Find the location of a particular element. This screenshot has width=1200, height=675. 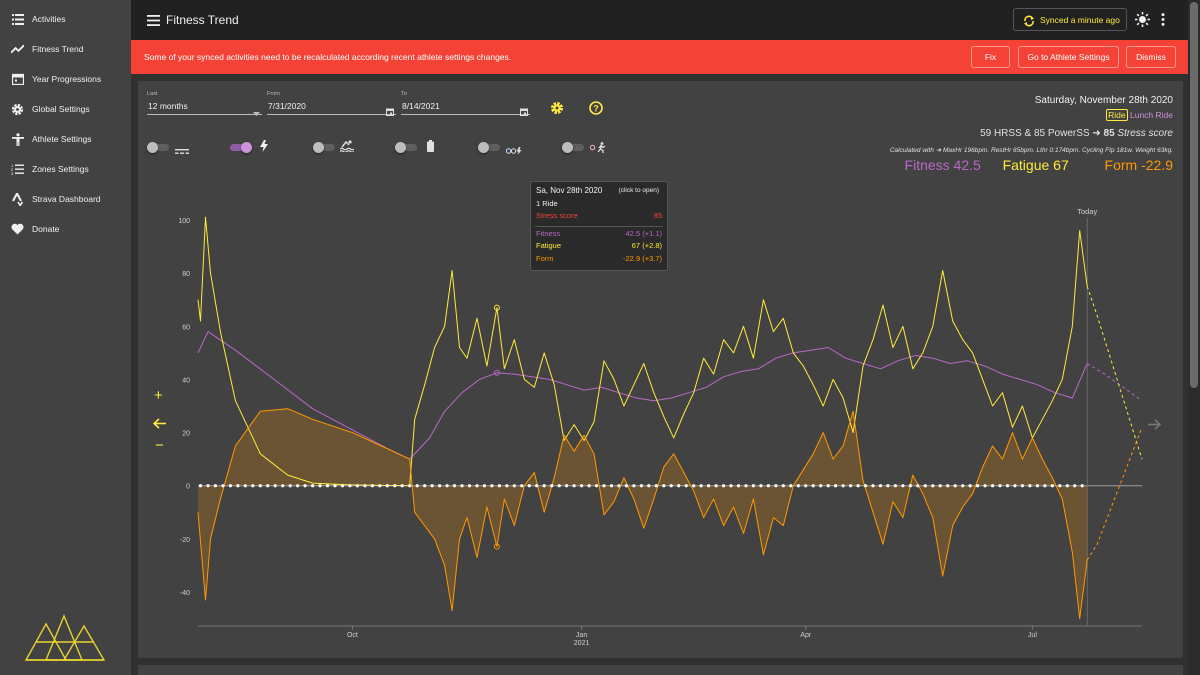

lightning-icon is located at coordinates (264, 148).